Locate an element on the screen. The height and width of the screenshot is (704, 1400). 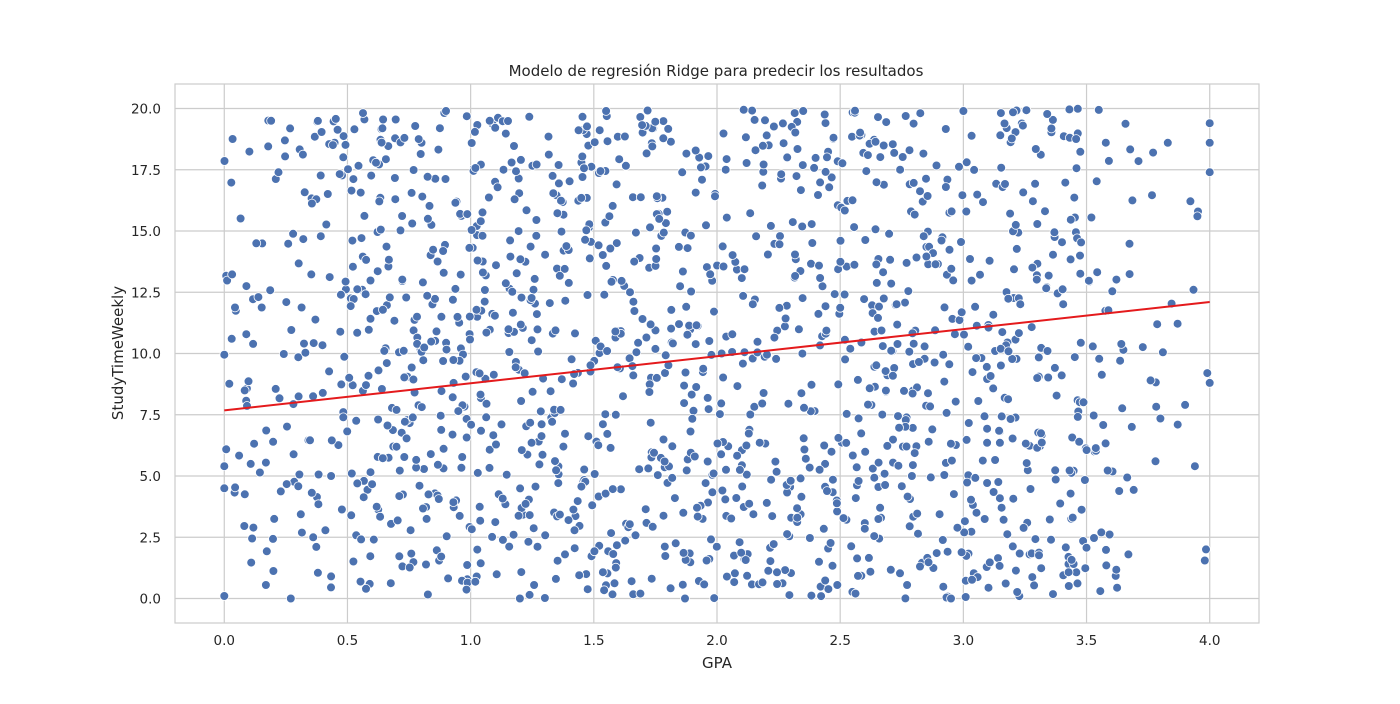
x-tick-label: 1.0 is located at coordinates (470, 641).